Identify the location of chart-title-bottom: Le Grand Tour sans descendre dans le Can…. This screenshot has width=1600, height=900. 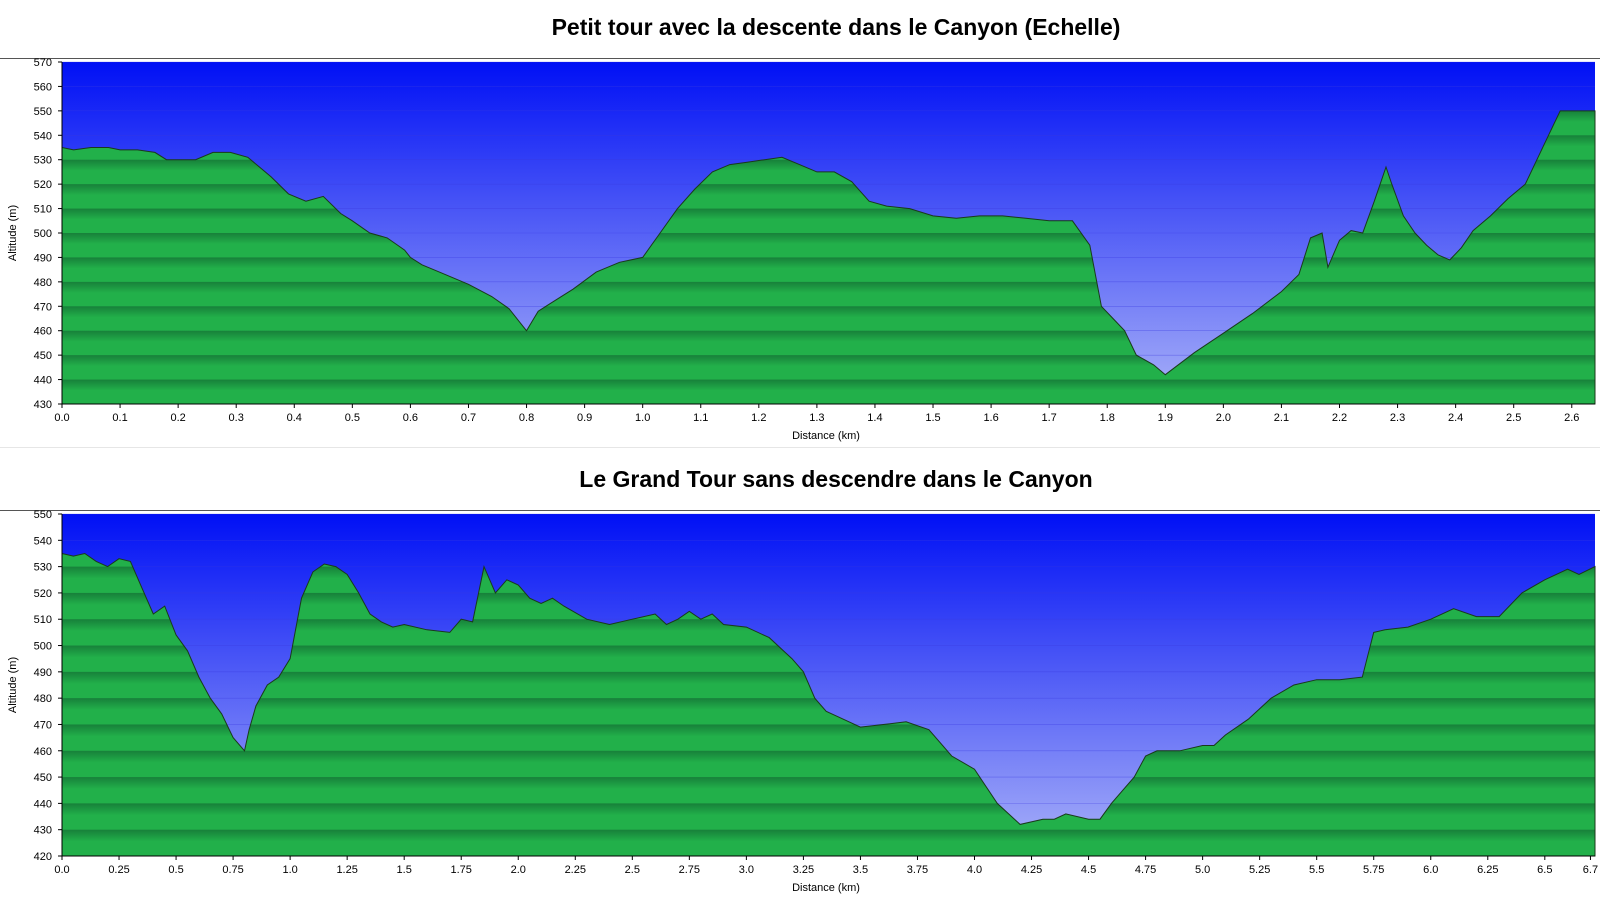
(836, 479).